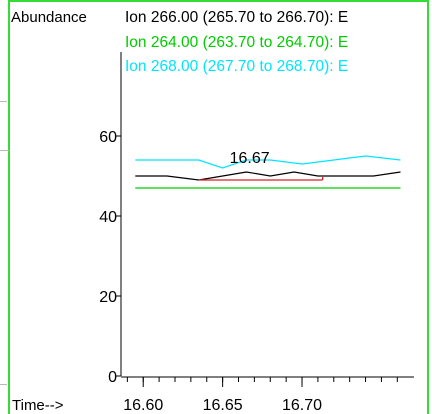 The width and height of the screenshot is (432, 414). What do you see at coordinates (112, 377) in the screenshot?
I see `y-tick-label: 0` at bounding box center [112, 377].